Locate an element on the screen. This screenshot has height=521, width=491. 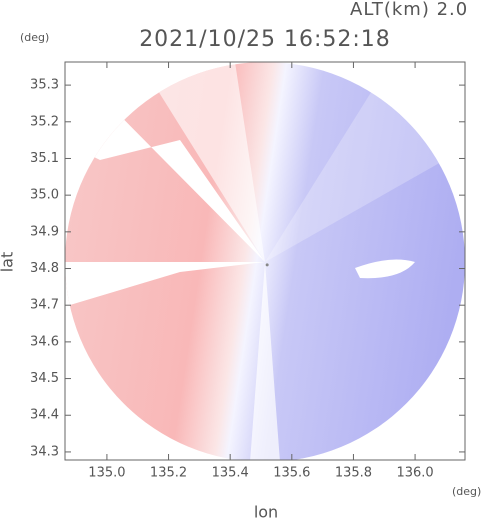
y-tick-label: 34.5 is located at coordinates (44, 378).